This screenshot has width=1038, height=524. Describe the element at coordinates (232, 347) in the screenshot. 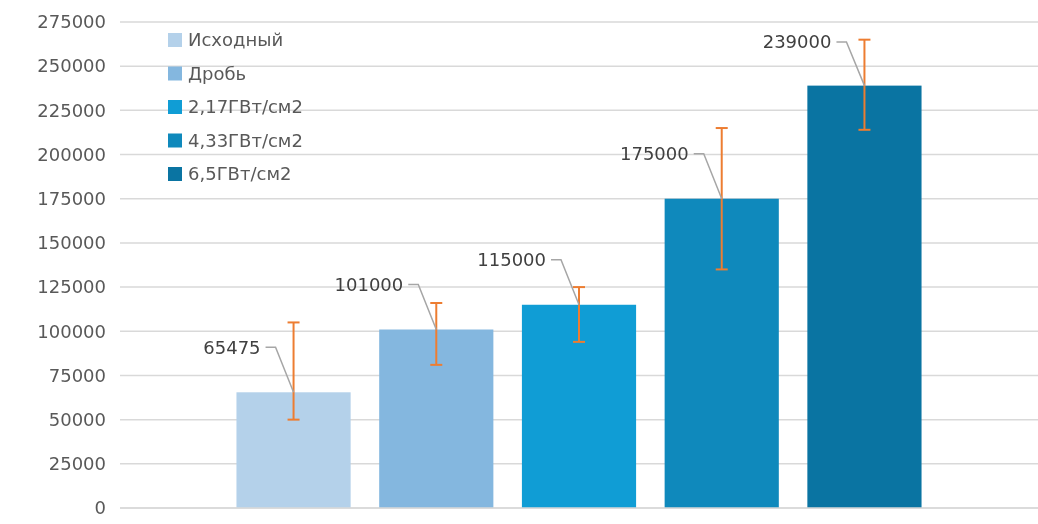

I see `data-label: 65475` at that location.